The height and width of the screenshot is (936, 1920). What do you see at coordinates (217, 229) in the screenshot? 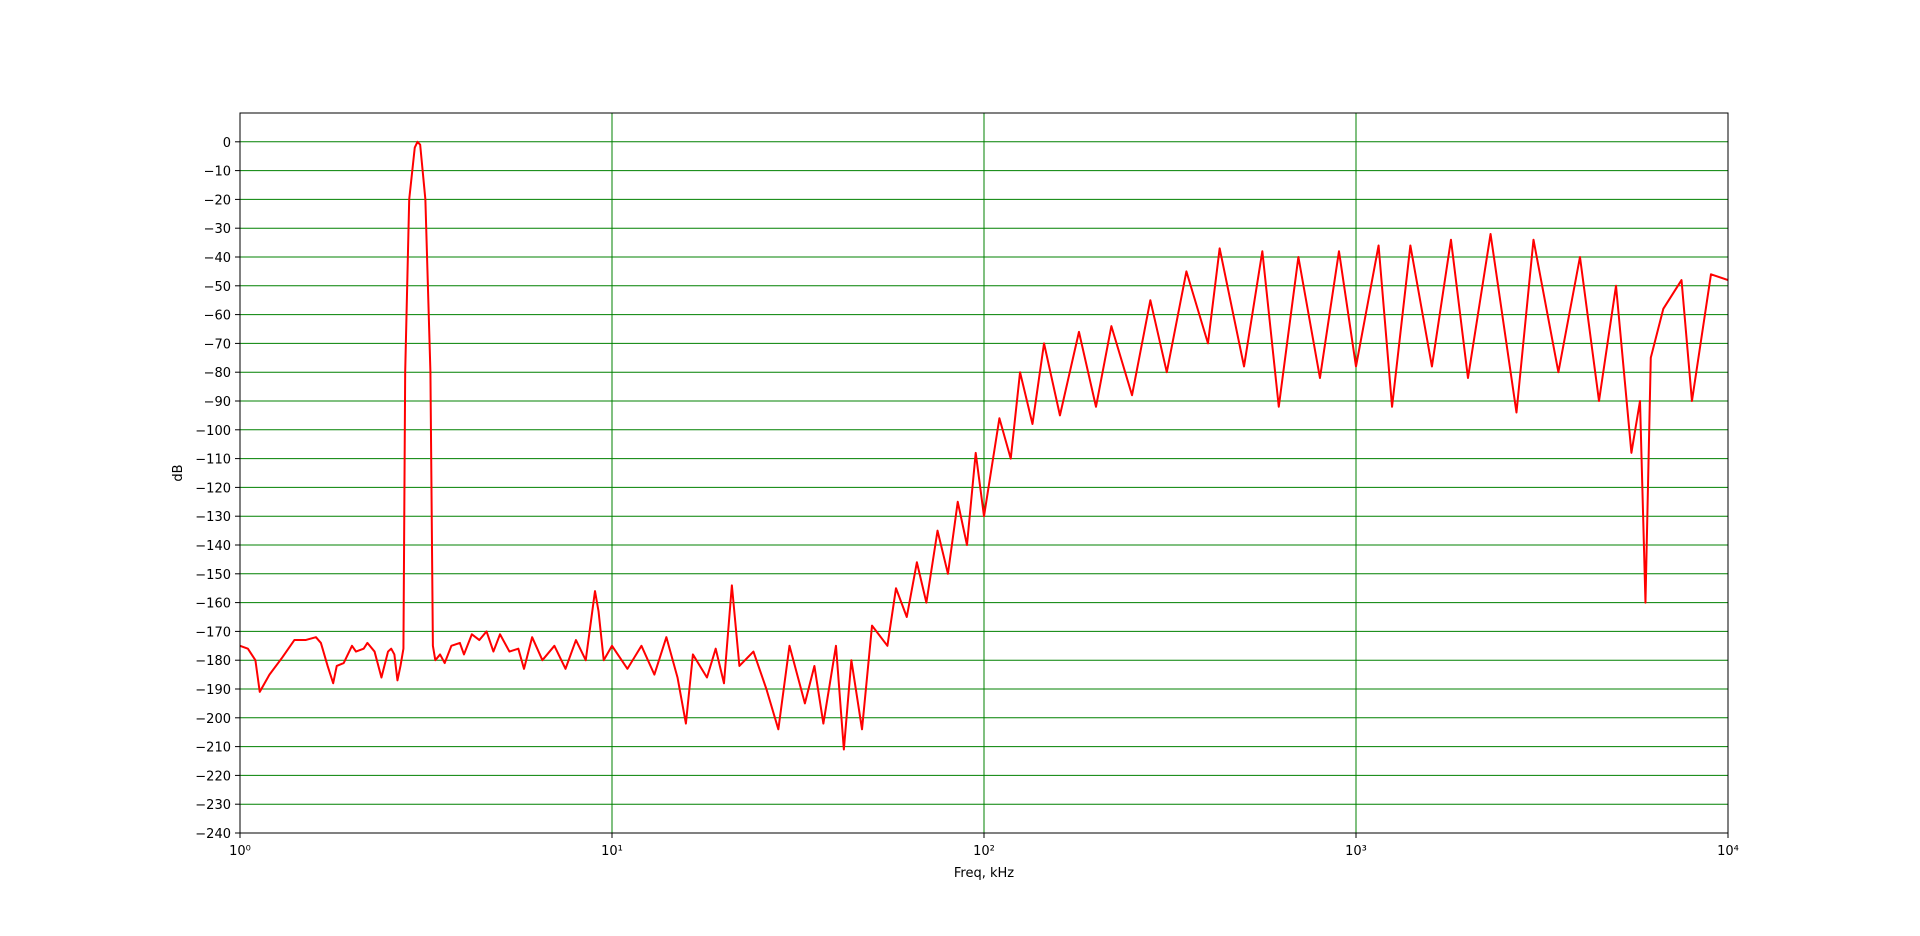
I see `y-tick-label: −30` at bounding box center [217, 229].